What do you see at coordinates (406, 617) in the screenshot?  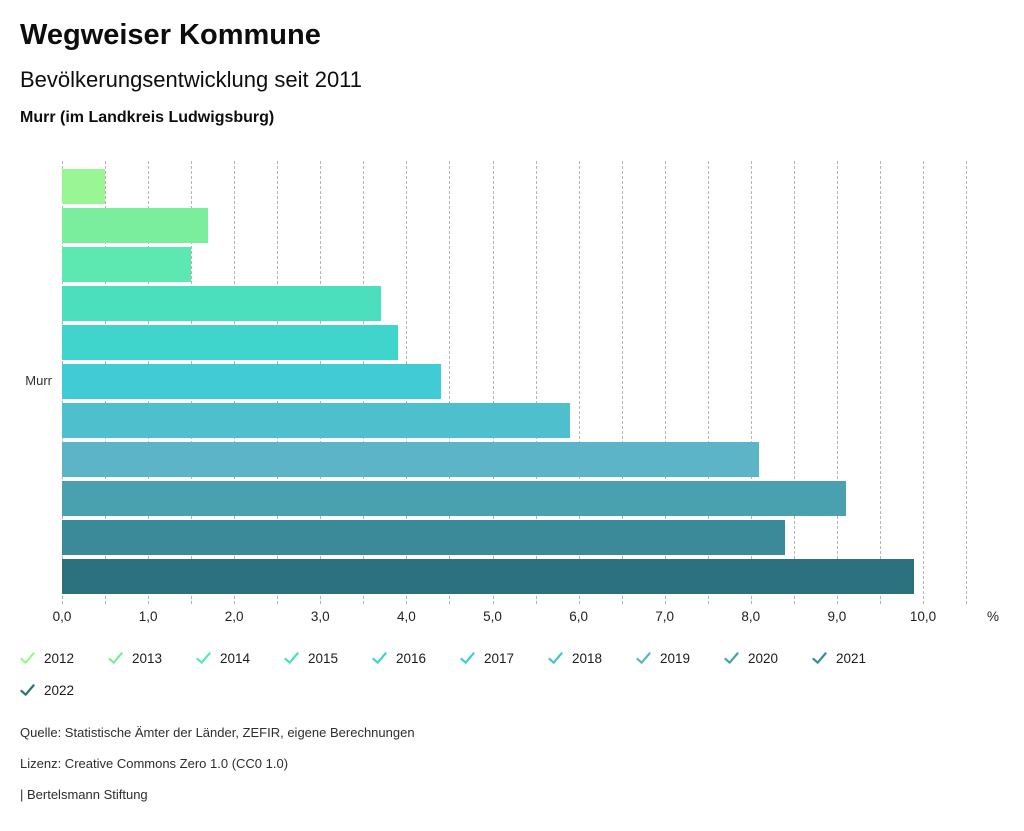 I see `x-tick-label: 4,0` at bounding box center [406, 617].